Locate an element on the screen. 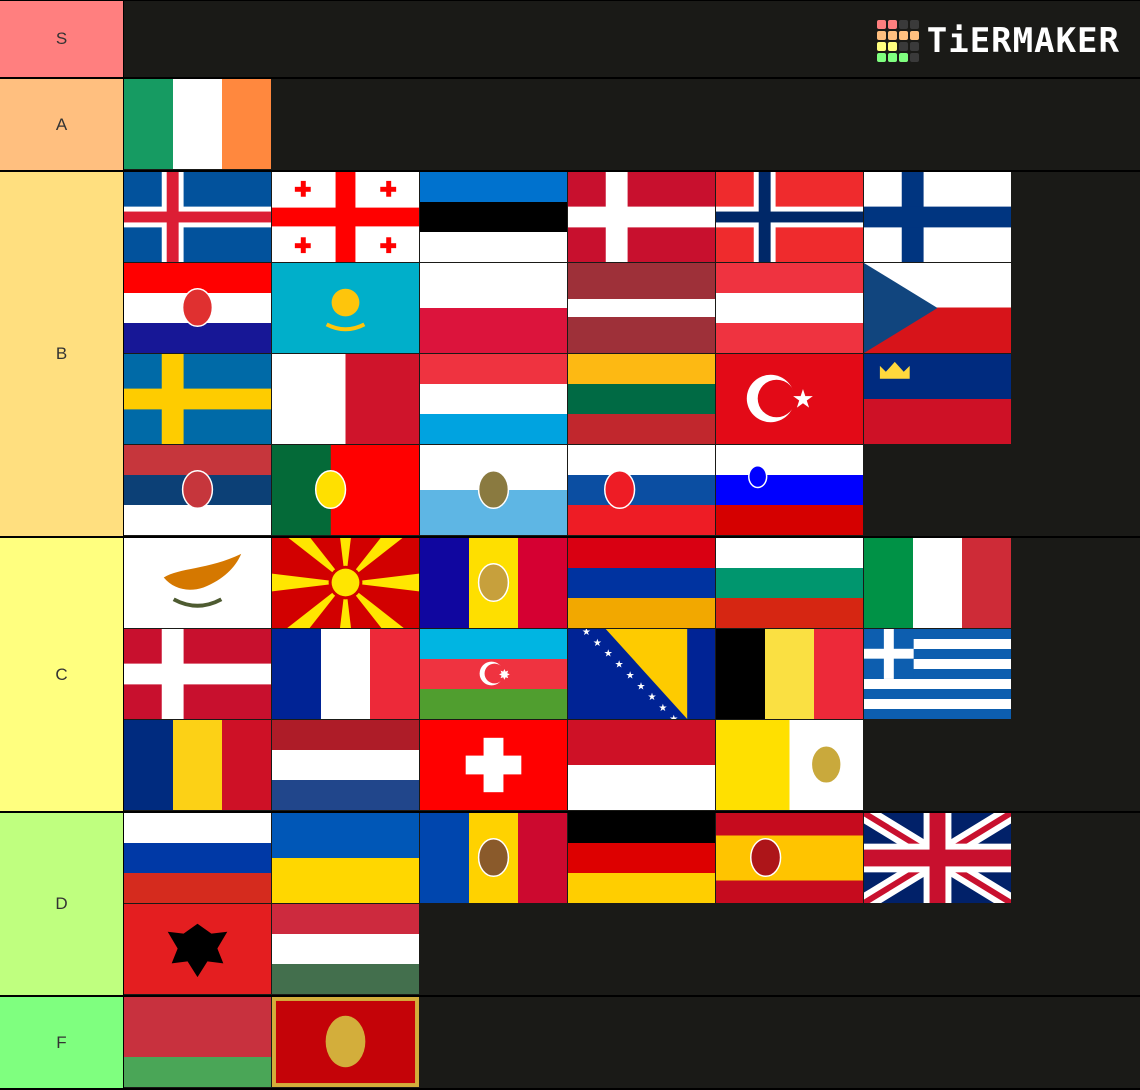 The width and height of the screenshot is (1140, 1090). tier-label: A is located at coordinates (62, 124).